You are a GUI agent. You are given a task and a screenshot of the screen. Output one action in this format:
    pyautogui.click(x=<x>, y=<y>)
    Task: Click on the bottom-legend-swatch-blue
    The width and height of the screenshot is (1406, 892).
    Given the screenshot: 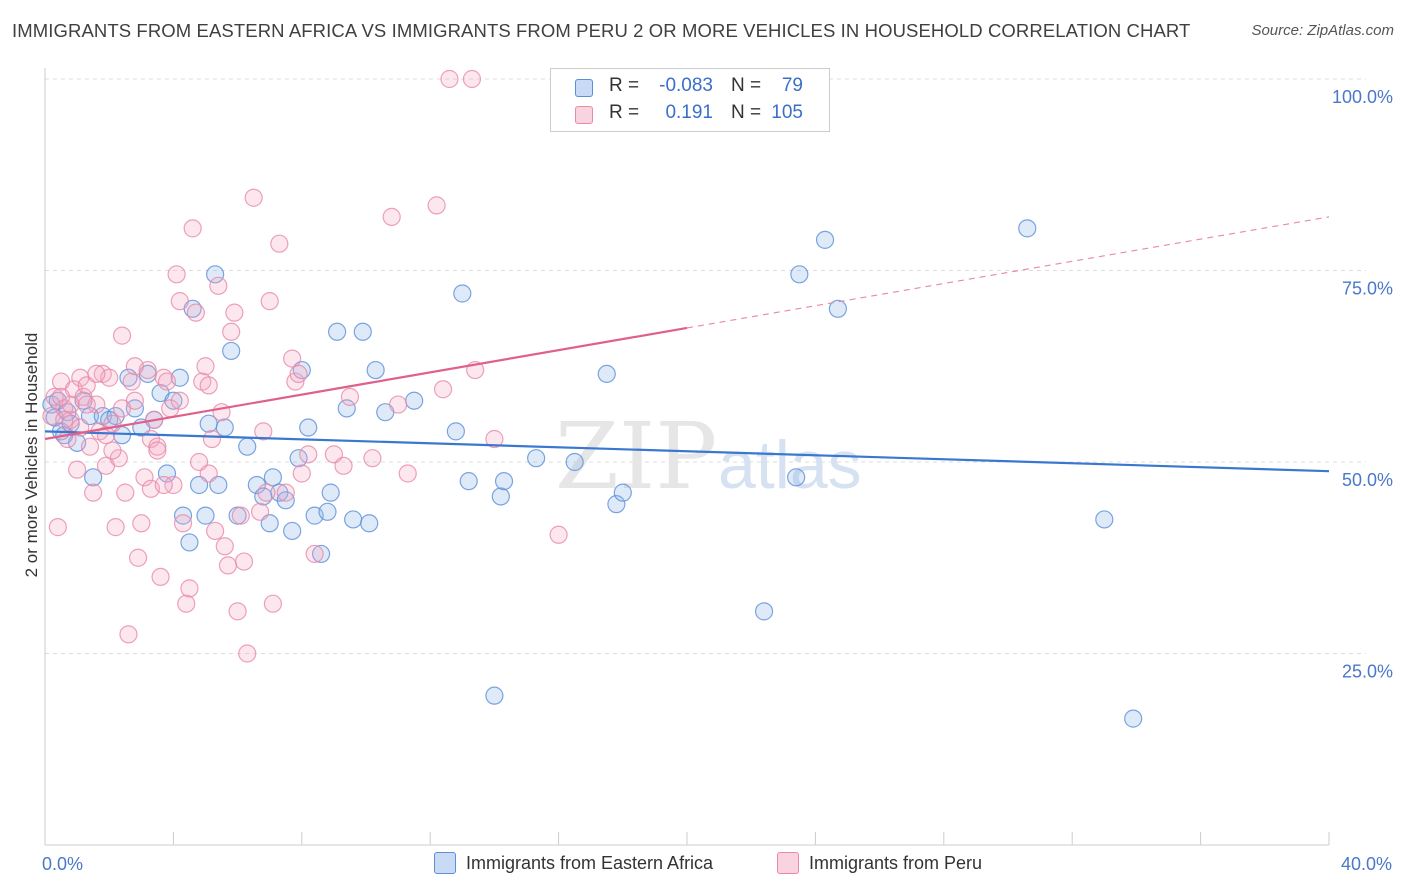 What is the action you would take?
    pyautogui.click(x=445, y=863)
    